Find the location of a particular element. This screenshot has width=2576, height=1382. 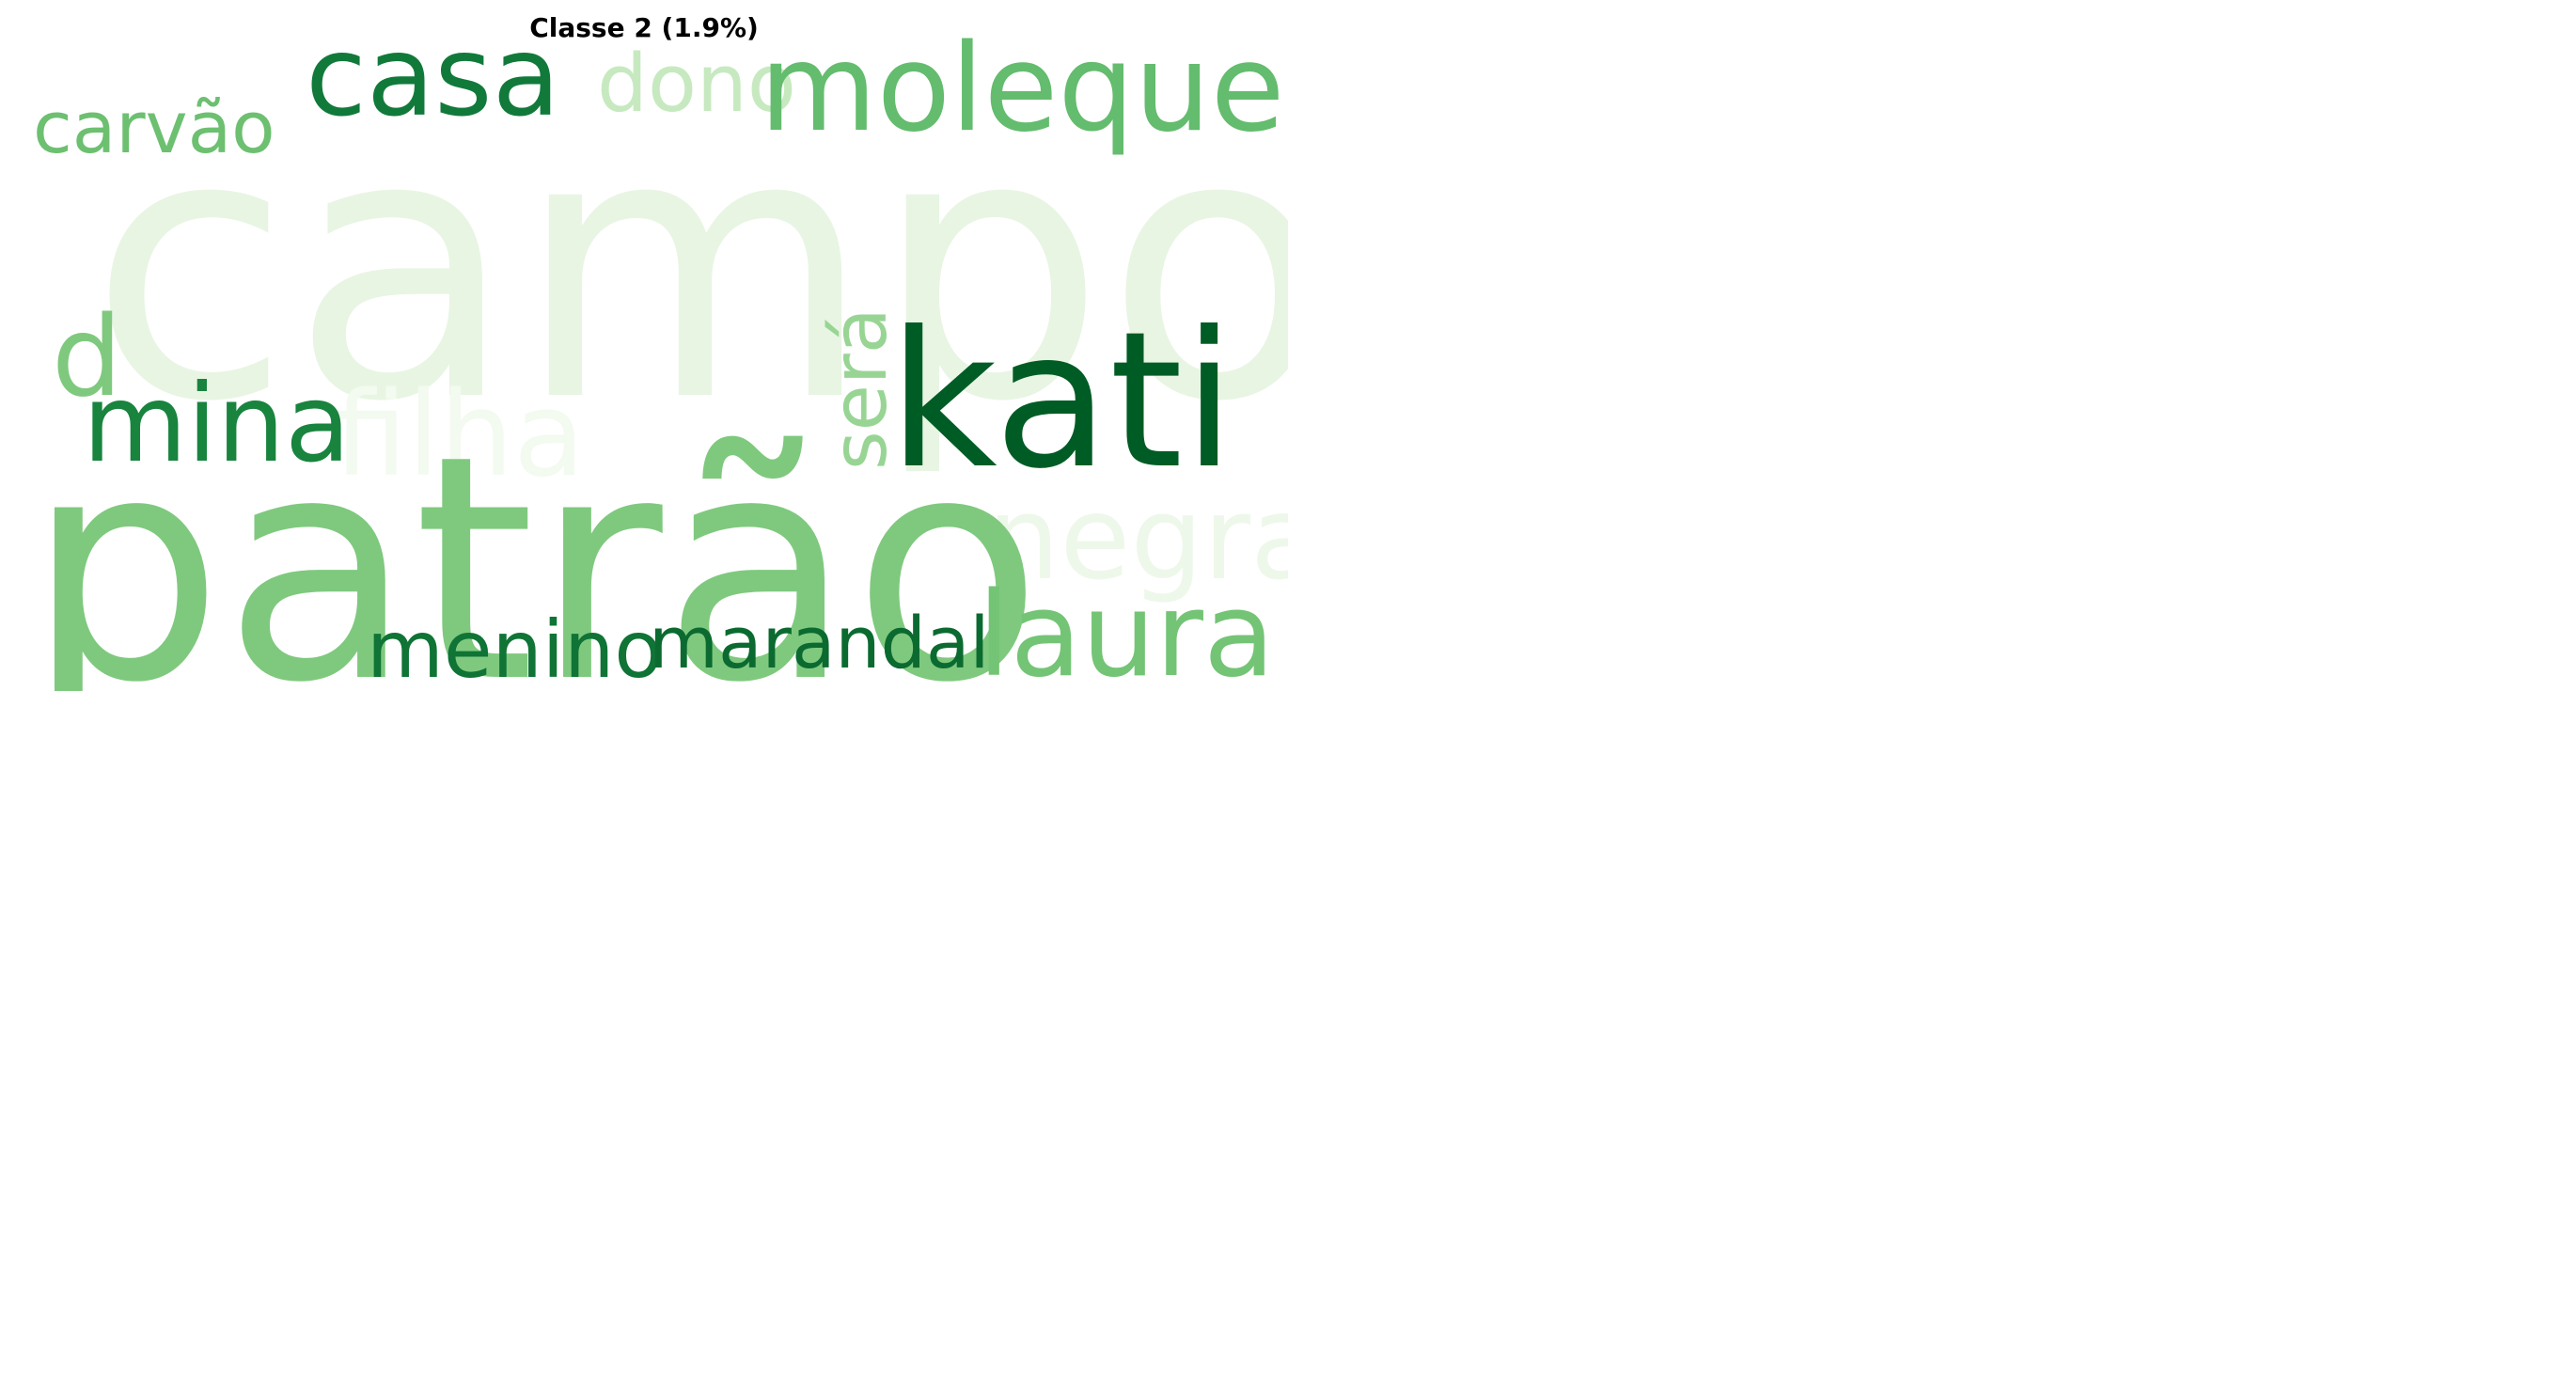

word-carvao: carvão is located at coordinates (154, 128).